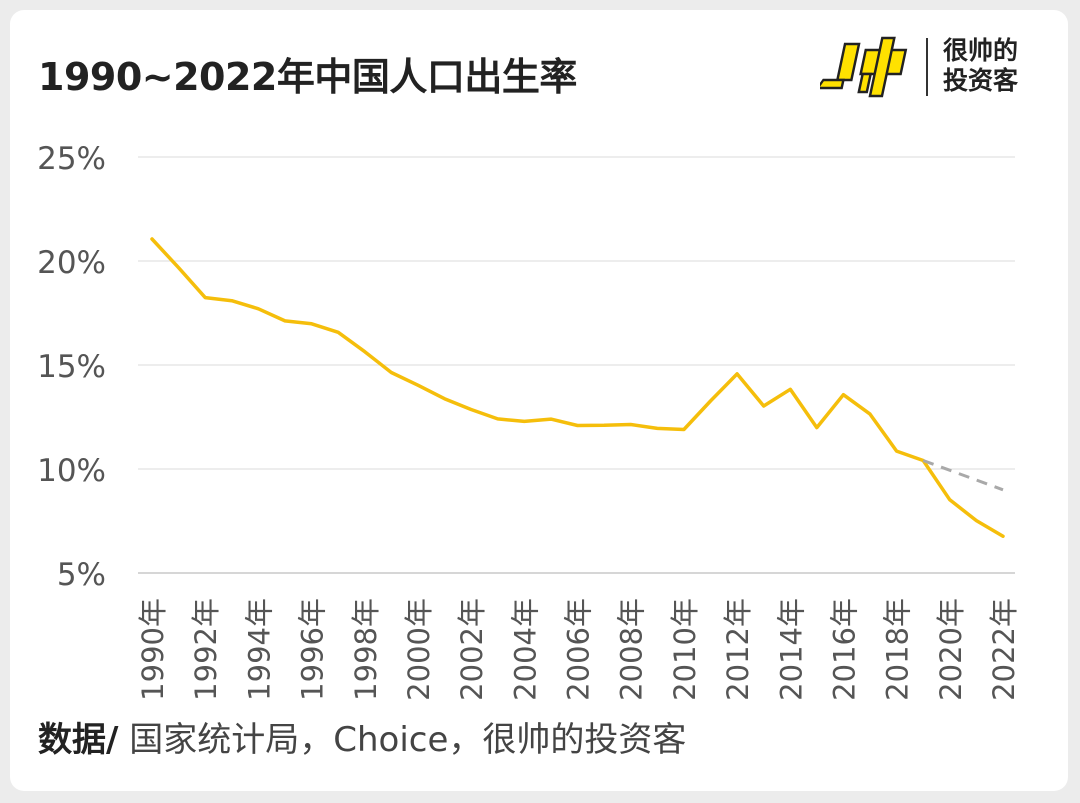  Describe the element at coordinates (867, 70) in the screenshot. I see `brand-logo-icon` at that location.